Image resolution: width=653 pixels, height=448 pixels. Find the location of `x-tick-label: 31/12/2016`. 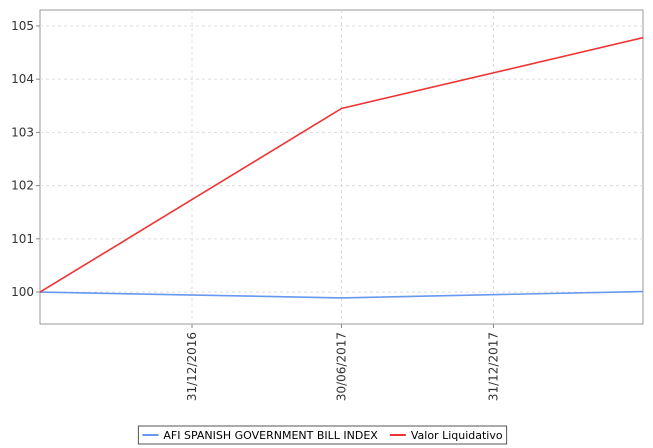

x-tick-label: 31/12/2016 is located at coordinates (192, 366).